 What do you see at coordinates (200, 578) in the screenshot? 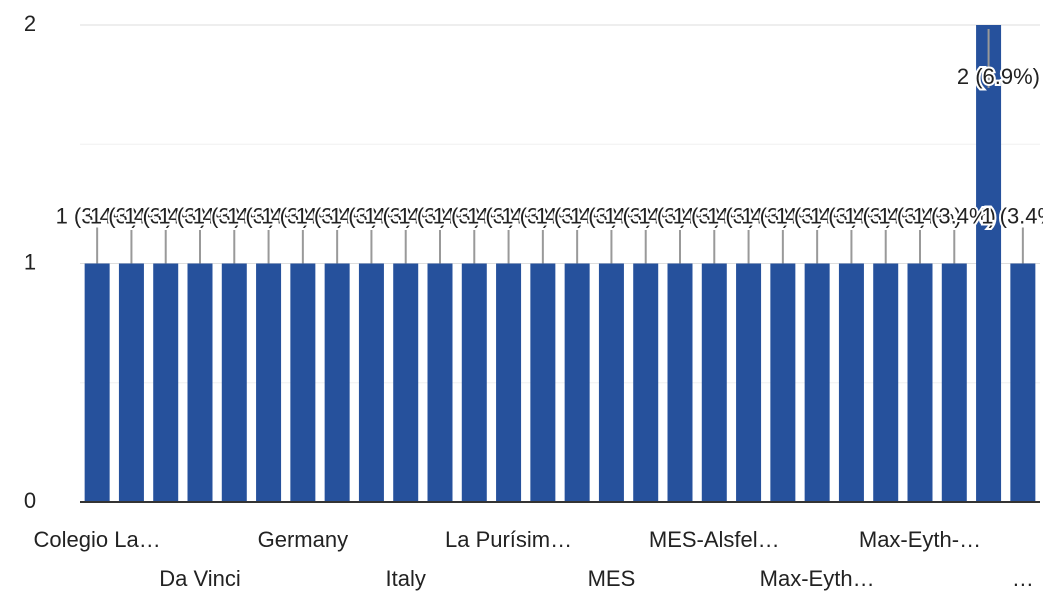
I see `x-tick-label: Da Vinci` at bounding box center [200, 578].